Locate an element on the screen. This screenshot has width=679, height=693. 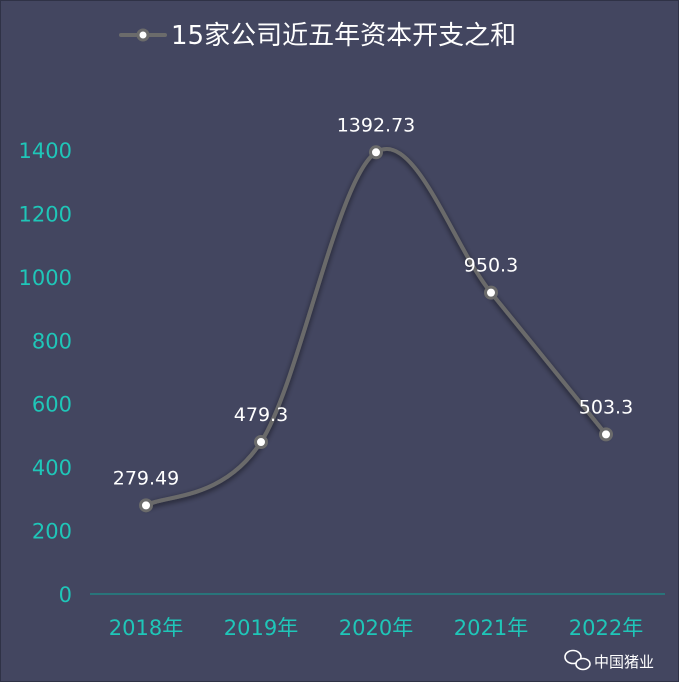
data-label: 279.49 is located at coordinates (146, 478).